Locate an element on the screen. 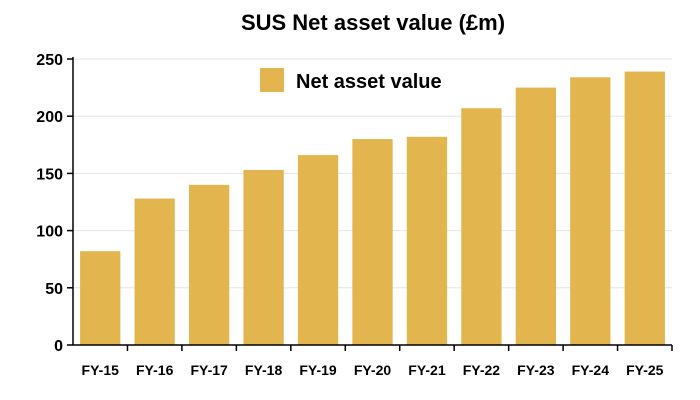 The width and height of the screenshot is (700, 400). x-tick-label: FY-24 is located at coordinates (591, 370).